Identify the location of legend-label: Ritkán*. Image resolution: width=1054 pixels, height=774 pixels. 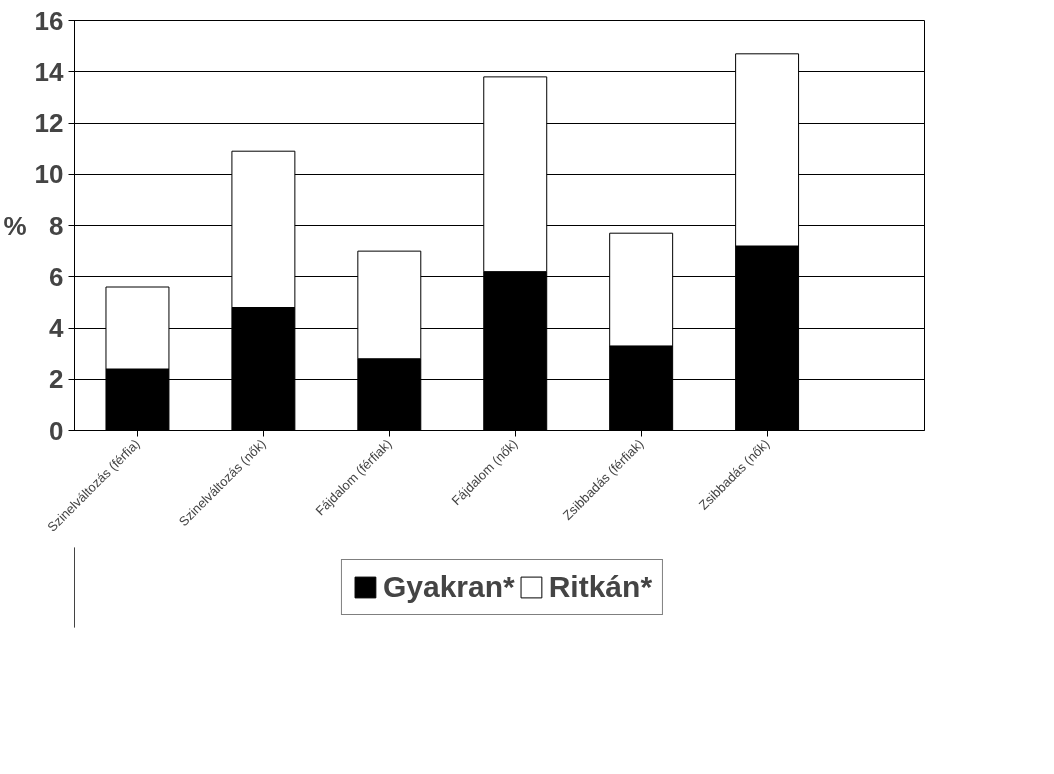
(600, 587).